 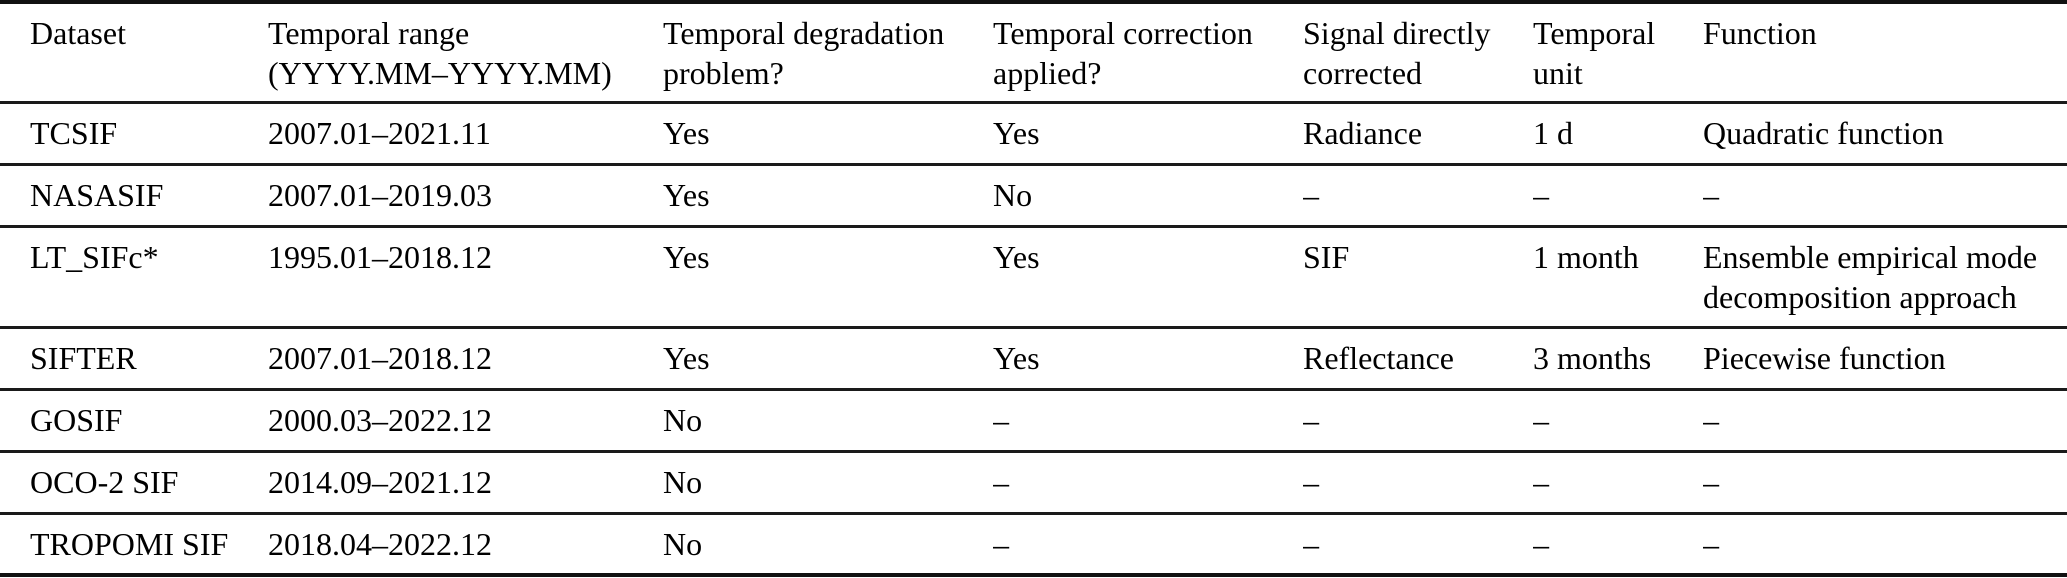 I want to click on cell-temporal-unit: 1 d, so click(x=1618, y=134).